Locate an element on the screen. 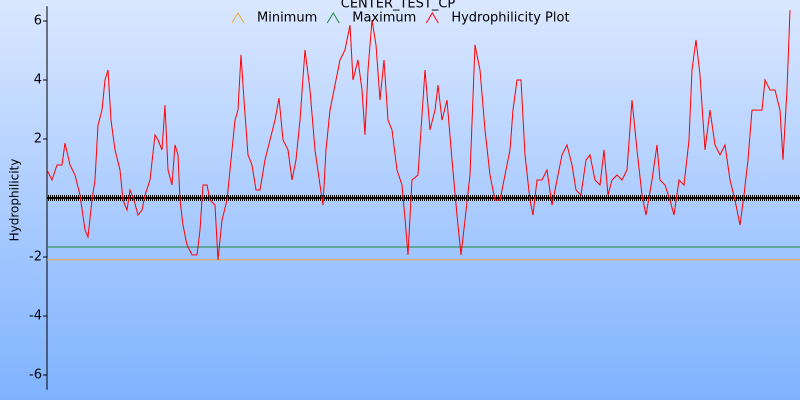 The height and width of the screenshot is (400, 800). legend-label: Hydrophilicity Plot is located at coordinates (510, 18).